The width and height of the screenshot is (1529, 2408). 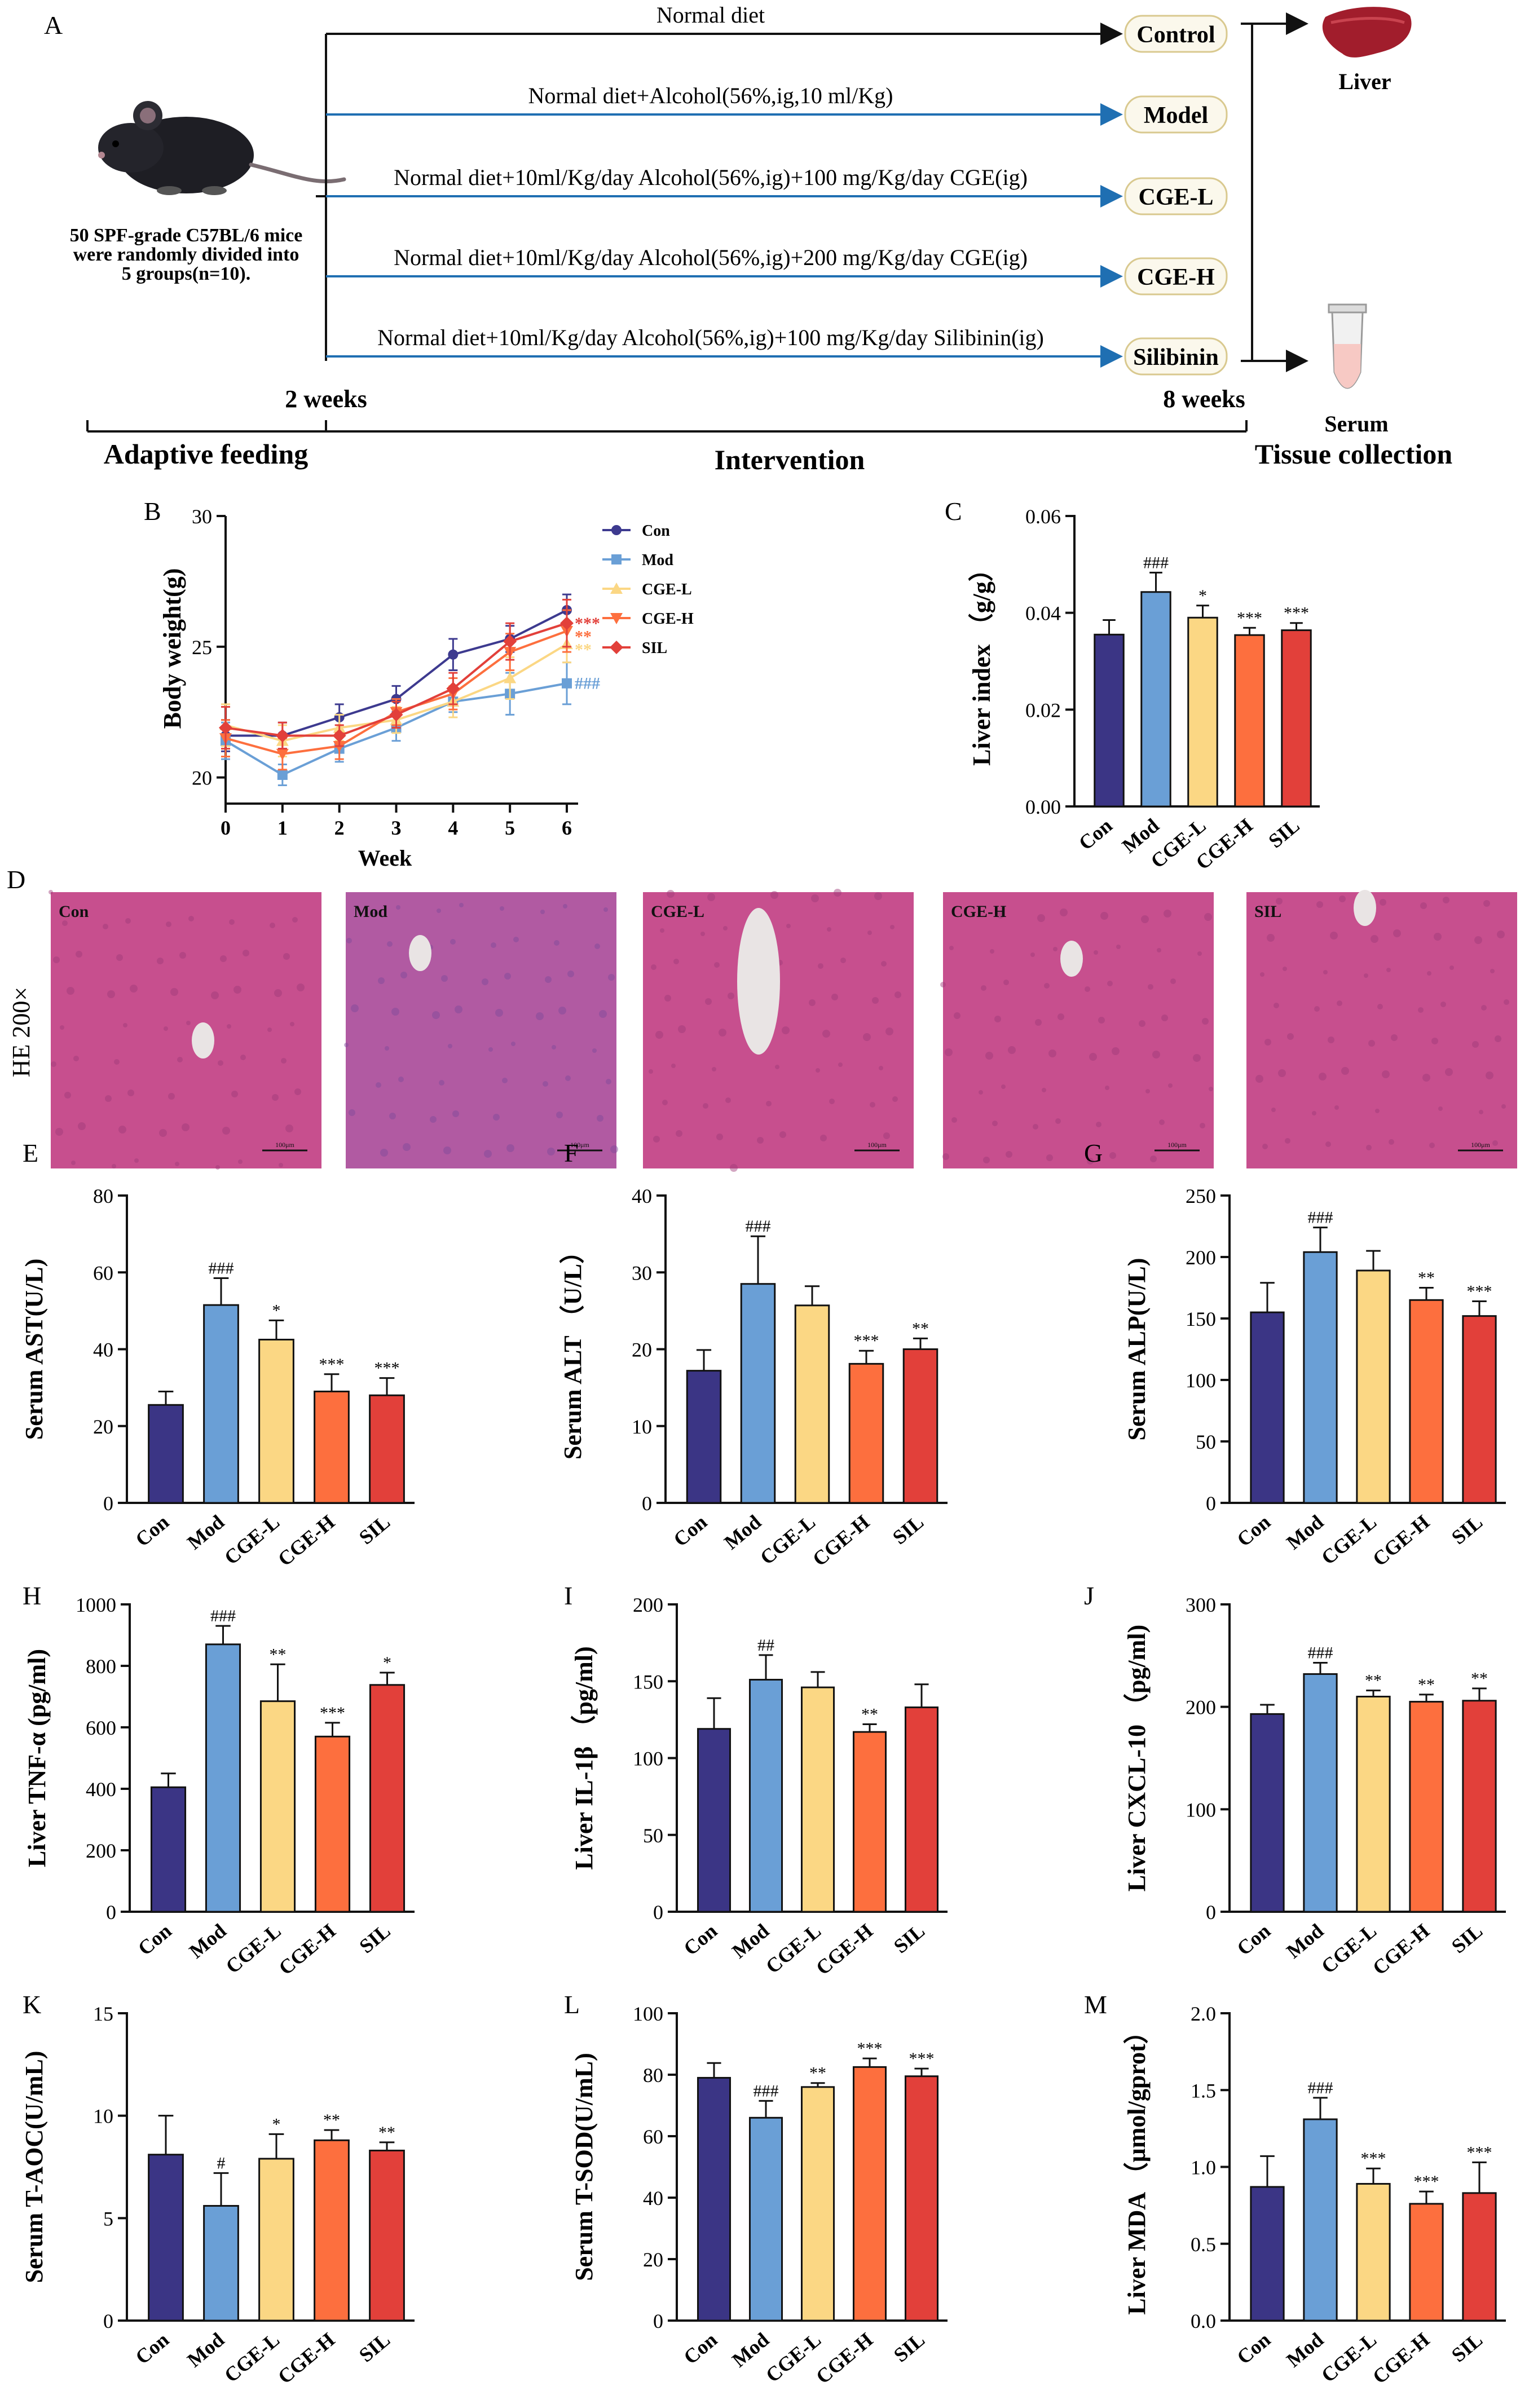 What do you see at coordinates (282, 828) in the screenshot?
I see `x-tick-label: 1` at bounding box center [282, 828].